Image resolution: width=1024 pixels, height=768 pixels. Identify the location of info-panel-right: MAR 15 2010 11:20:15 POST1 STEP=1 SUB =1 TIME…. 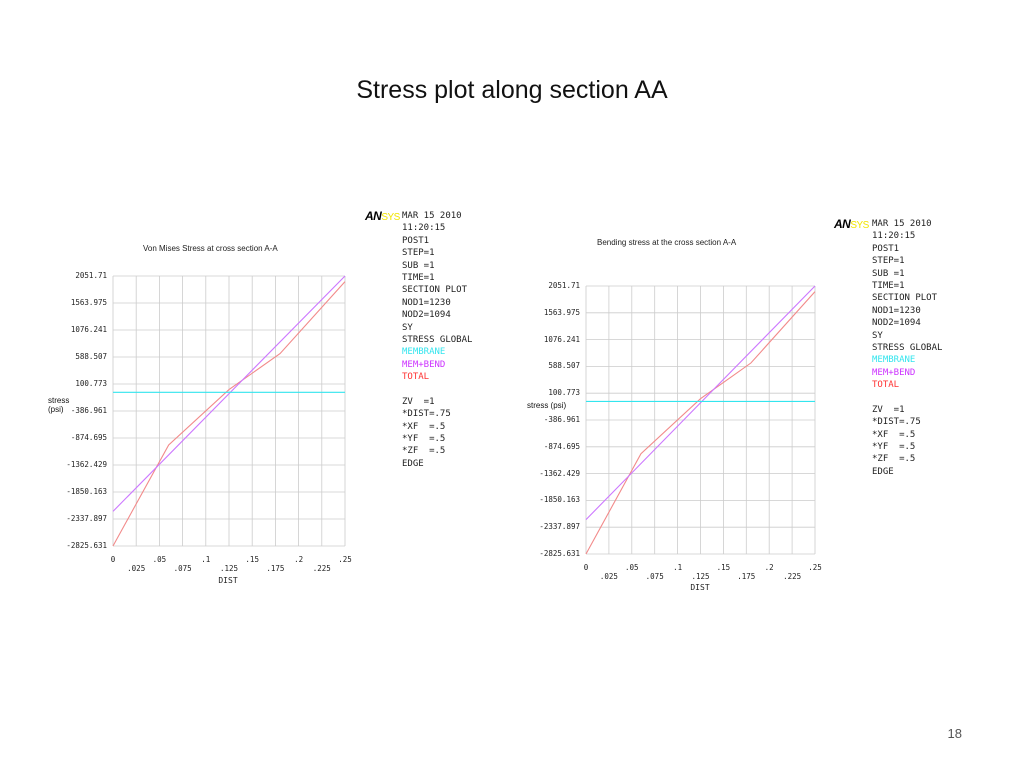
(907, 348).